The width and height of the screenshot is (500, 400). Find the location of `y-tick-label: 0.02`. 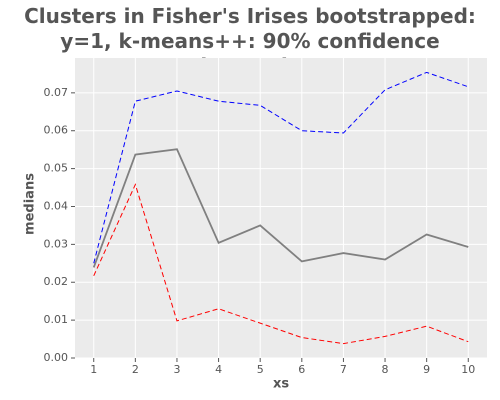

y-tick-label: 0.02 is located at coordinates (56, 281).